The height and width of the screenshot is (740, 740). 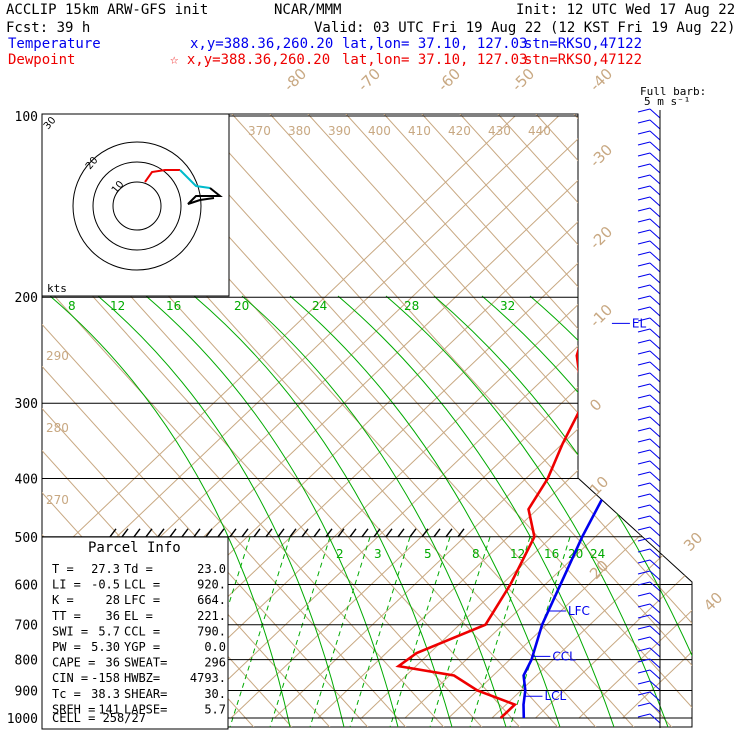 What do you see at coordinates (517, 554) in the screenshot?
I see `mixing-ratio-label: 12` at bounding box center [517, 554].